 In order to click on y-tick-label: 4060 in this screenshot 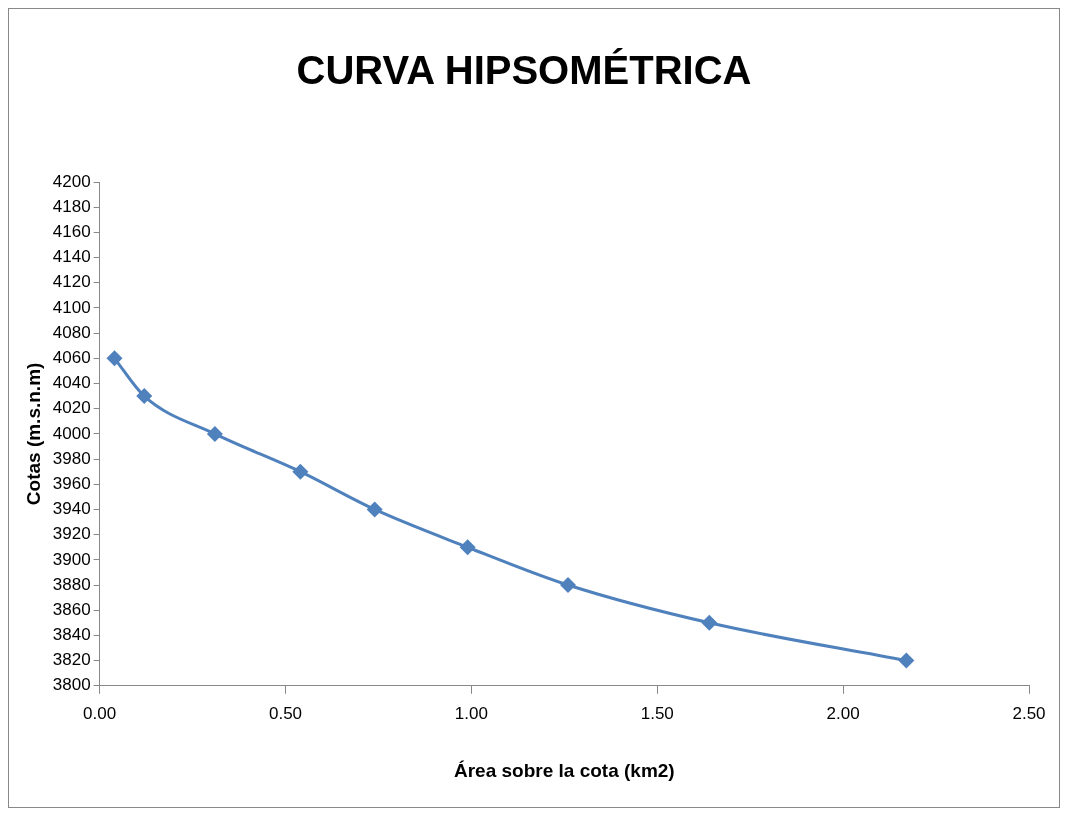, I will do `click(71, 358)`.